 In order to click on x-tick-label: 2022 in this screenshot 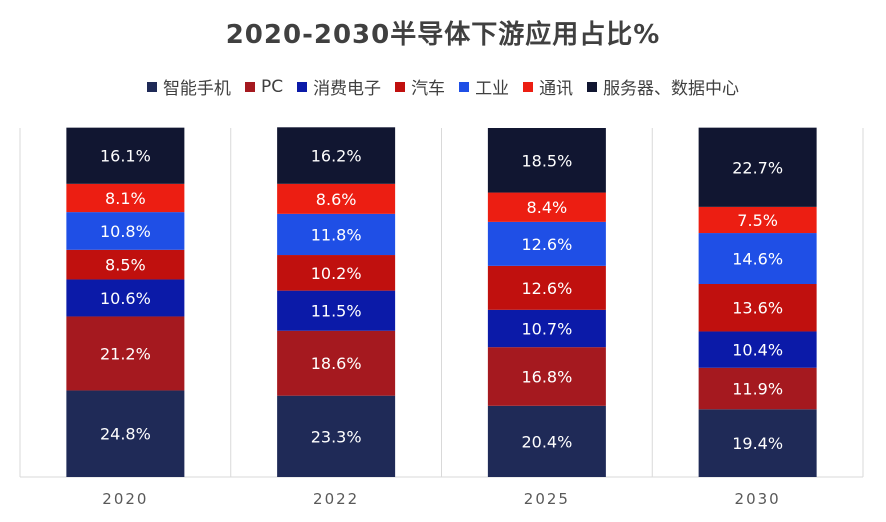, I will do `click(336, 499)`.